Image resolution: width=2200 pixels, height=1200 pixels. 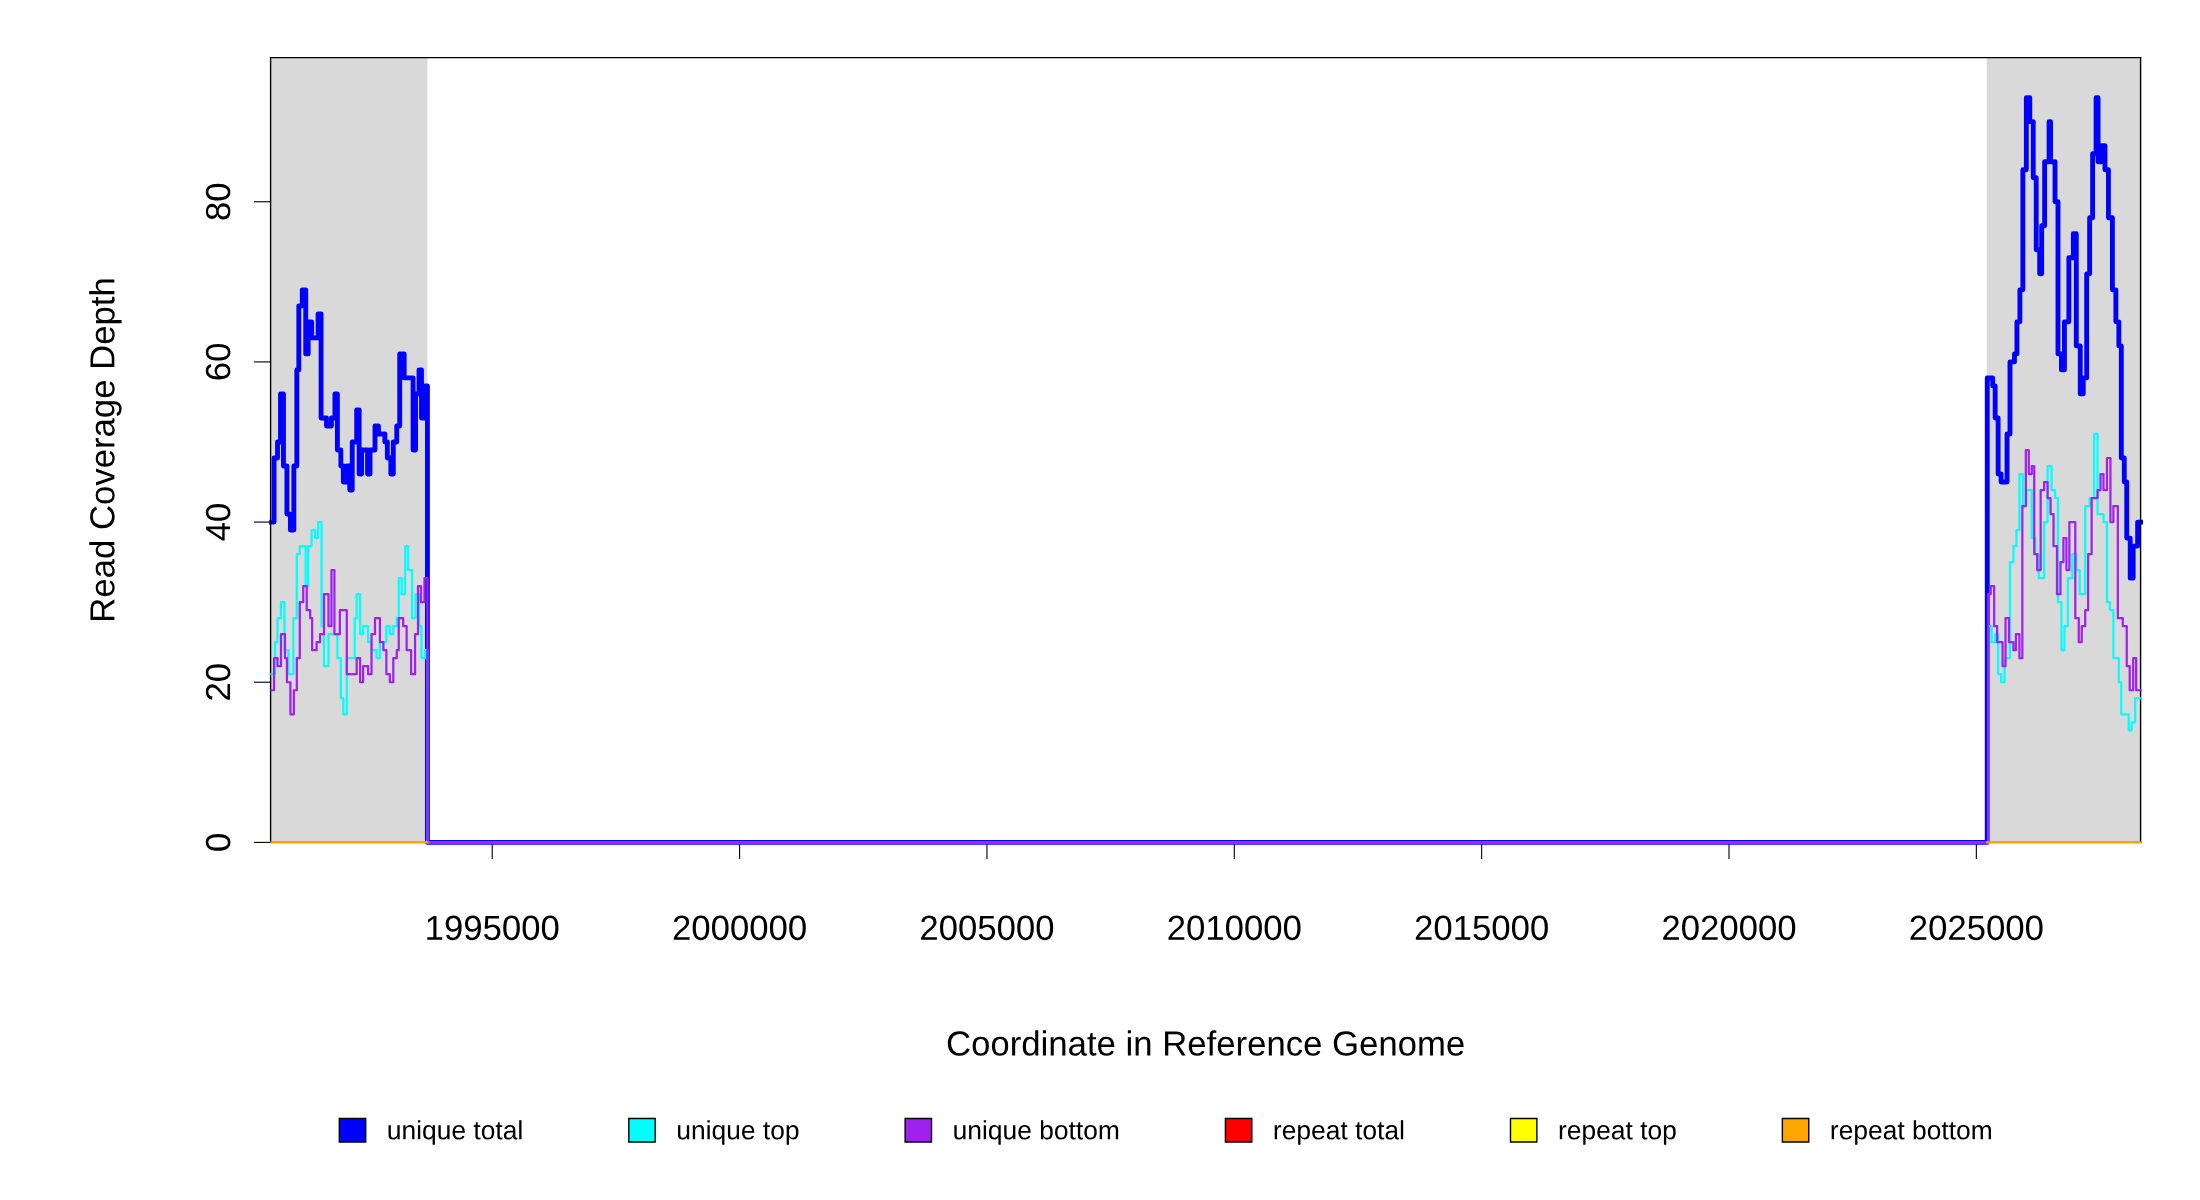 I want to click on legend-label: repeat bottom, so click(x=1911, y=1132).